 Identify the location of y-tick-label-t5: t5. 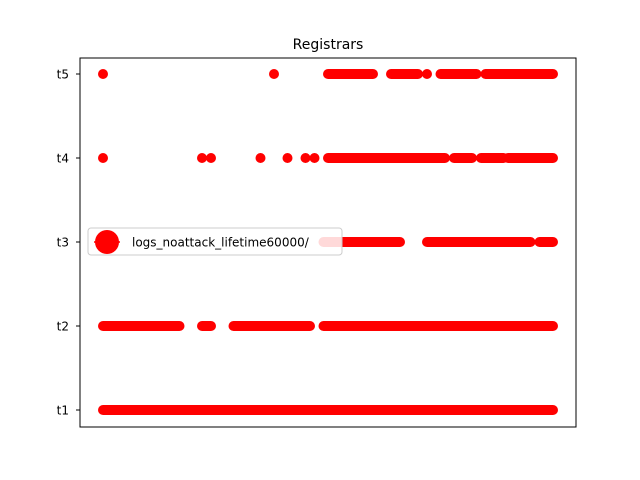
(63, 75).